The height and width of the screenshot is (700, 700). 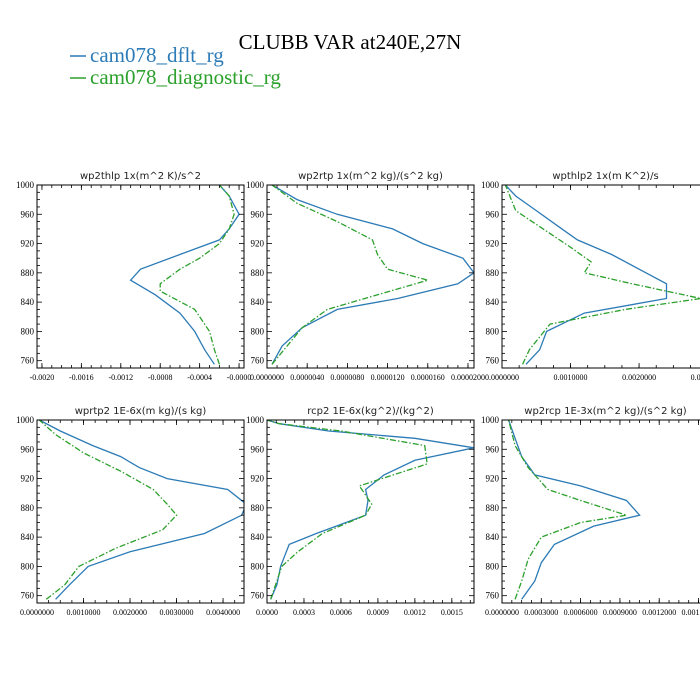 What do you see at coordinates (571, 377) in the screenshot?
I see `x-tick-label: 0.0010000` at bounding box center [571, 377].